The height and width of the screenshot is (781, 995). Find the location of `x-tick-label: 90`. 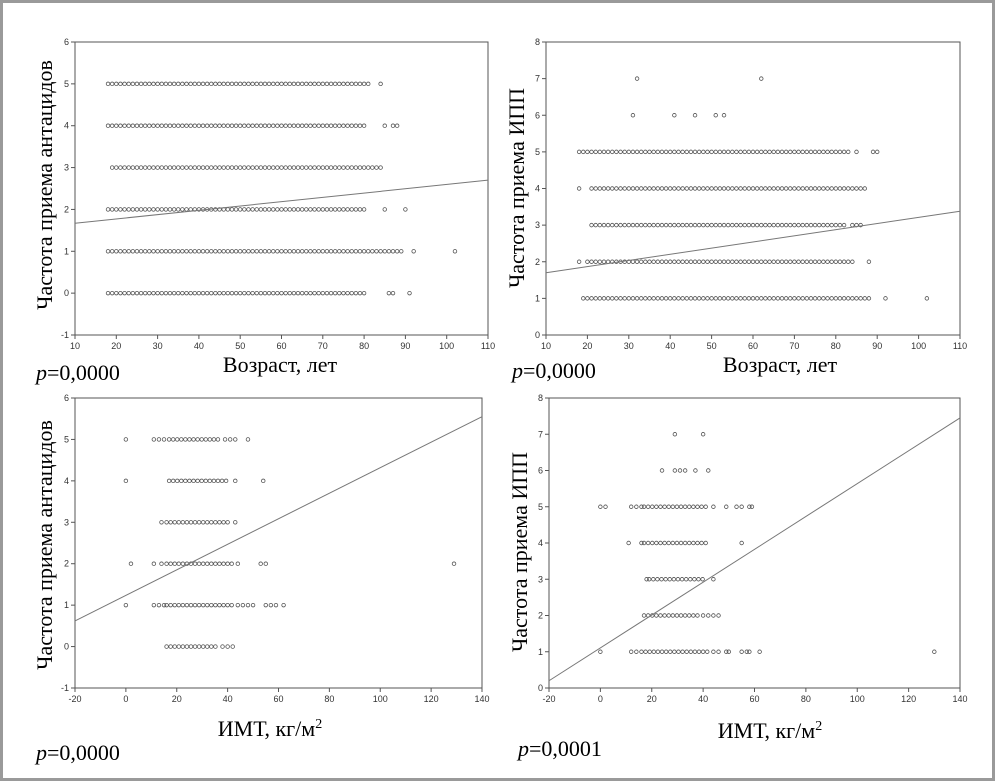

x-tick-label: 90 is located at coordinates (405, 346).